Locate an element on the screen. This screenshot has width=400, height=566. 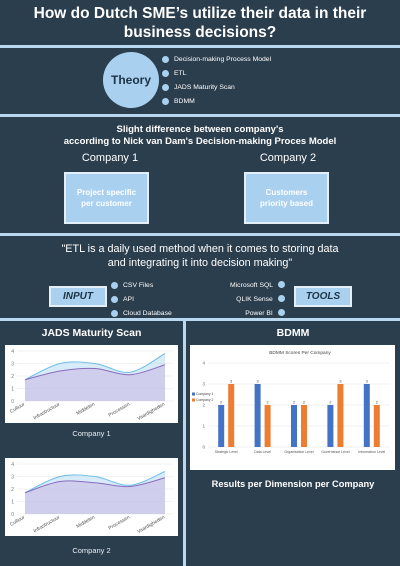
company-1-box: Project specific per customer is located at coordinates (106, 198).